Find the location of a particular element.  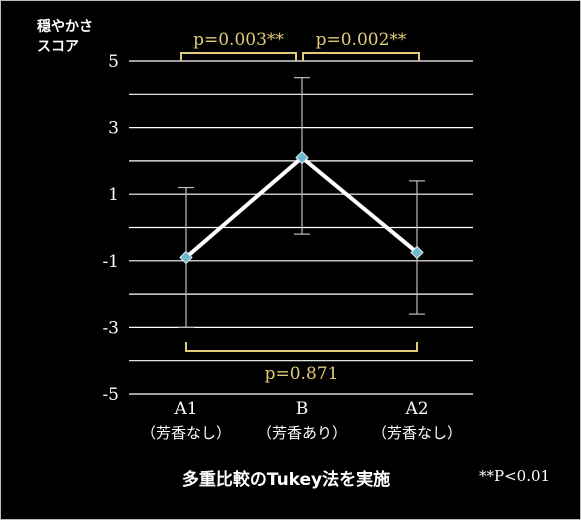

p-value-label: p=0.003** is located at coordinates (238, 40).